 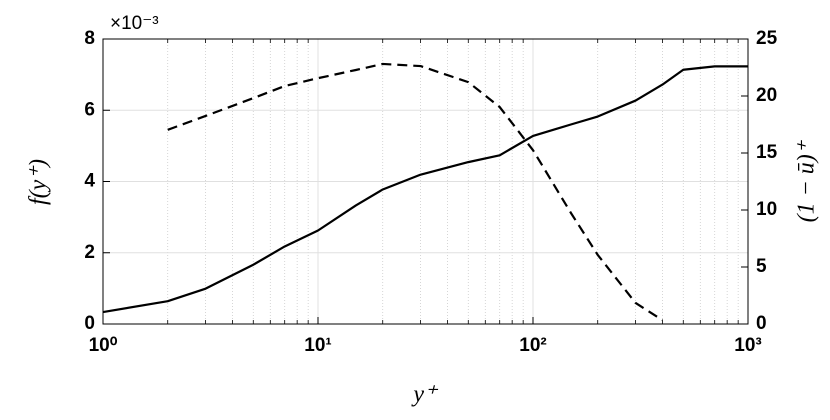 I want to click on y-tick-label: 6, so click(x=89, y=109).